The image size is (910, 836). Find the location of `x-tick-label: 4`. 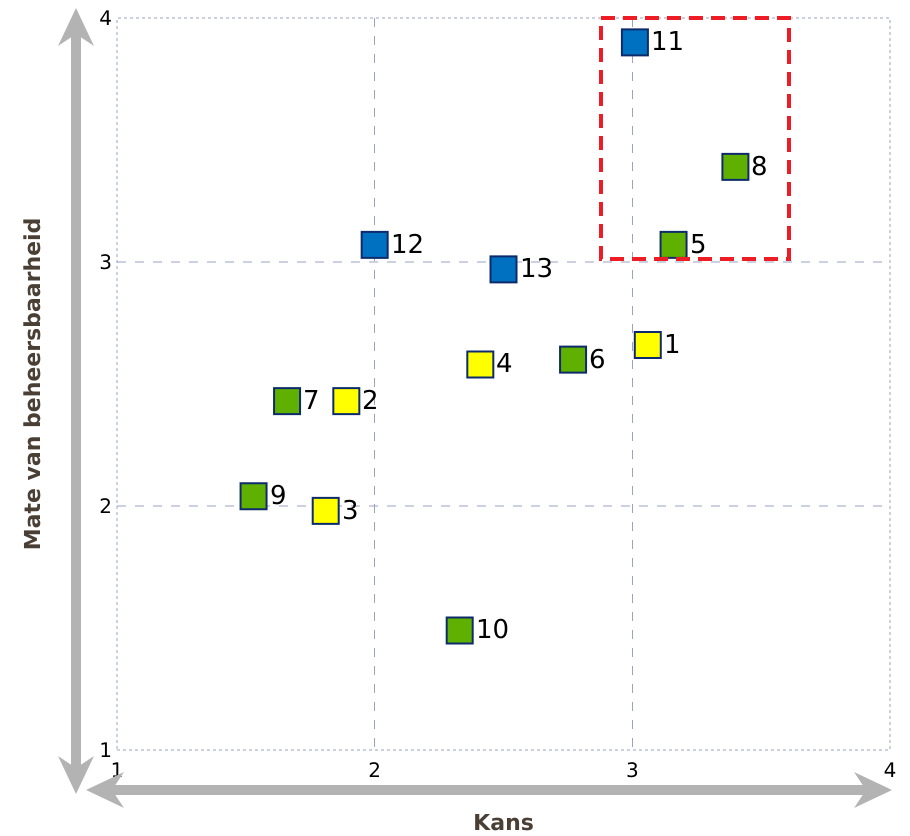

x-tick-label: 4 is located at coordinates (890, 770).